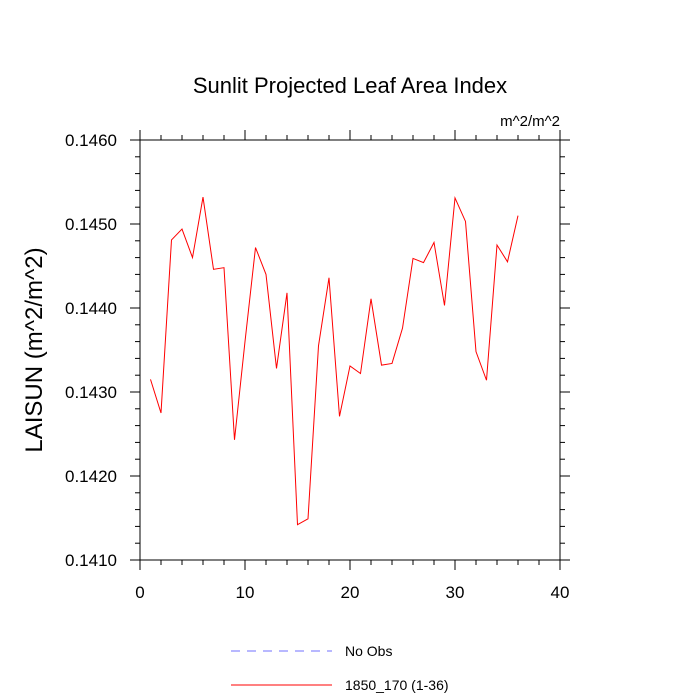  Describe the element at coordinates (455, 592) in the screenshot. I see `x-tick-label: 30` at that location.